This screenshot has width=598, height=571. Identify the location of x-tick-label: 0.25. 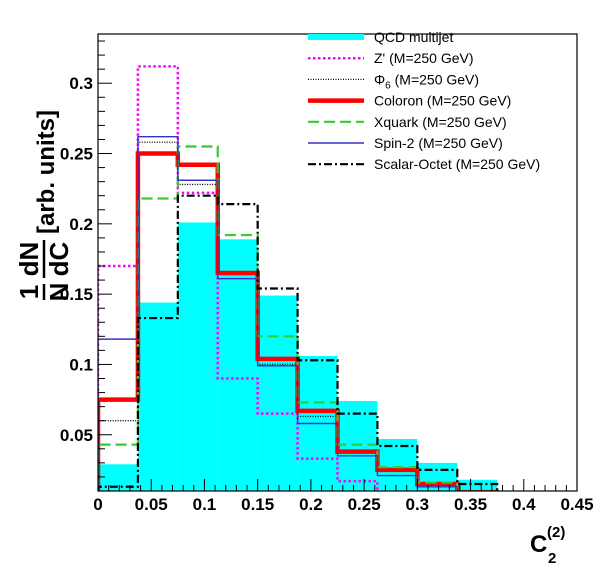
(364, 504).